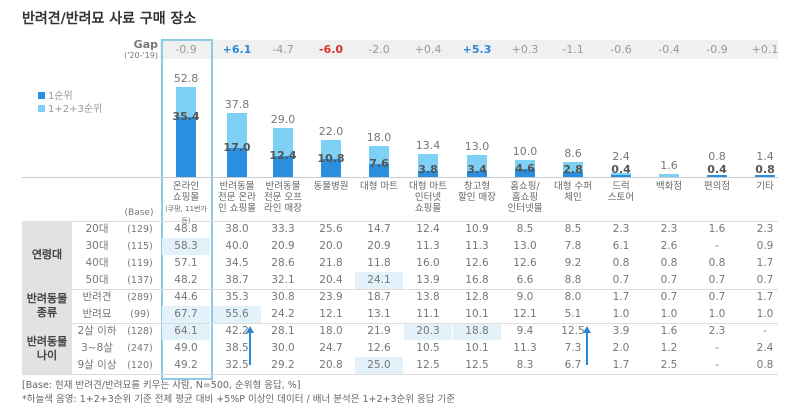 This screenshot has height=412, width=800. I want to click on row-base: (129), so click(140, 229).